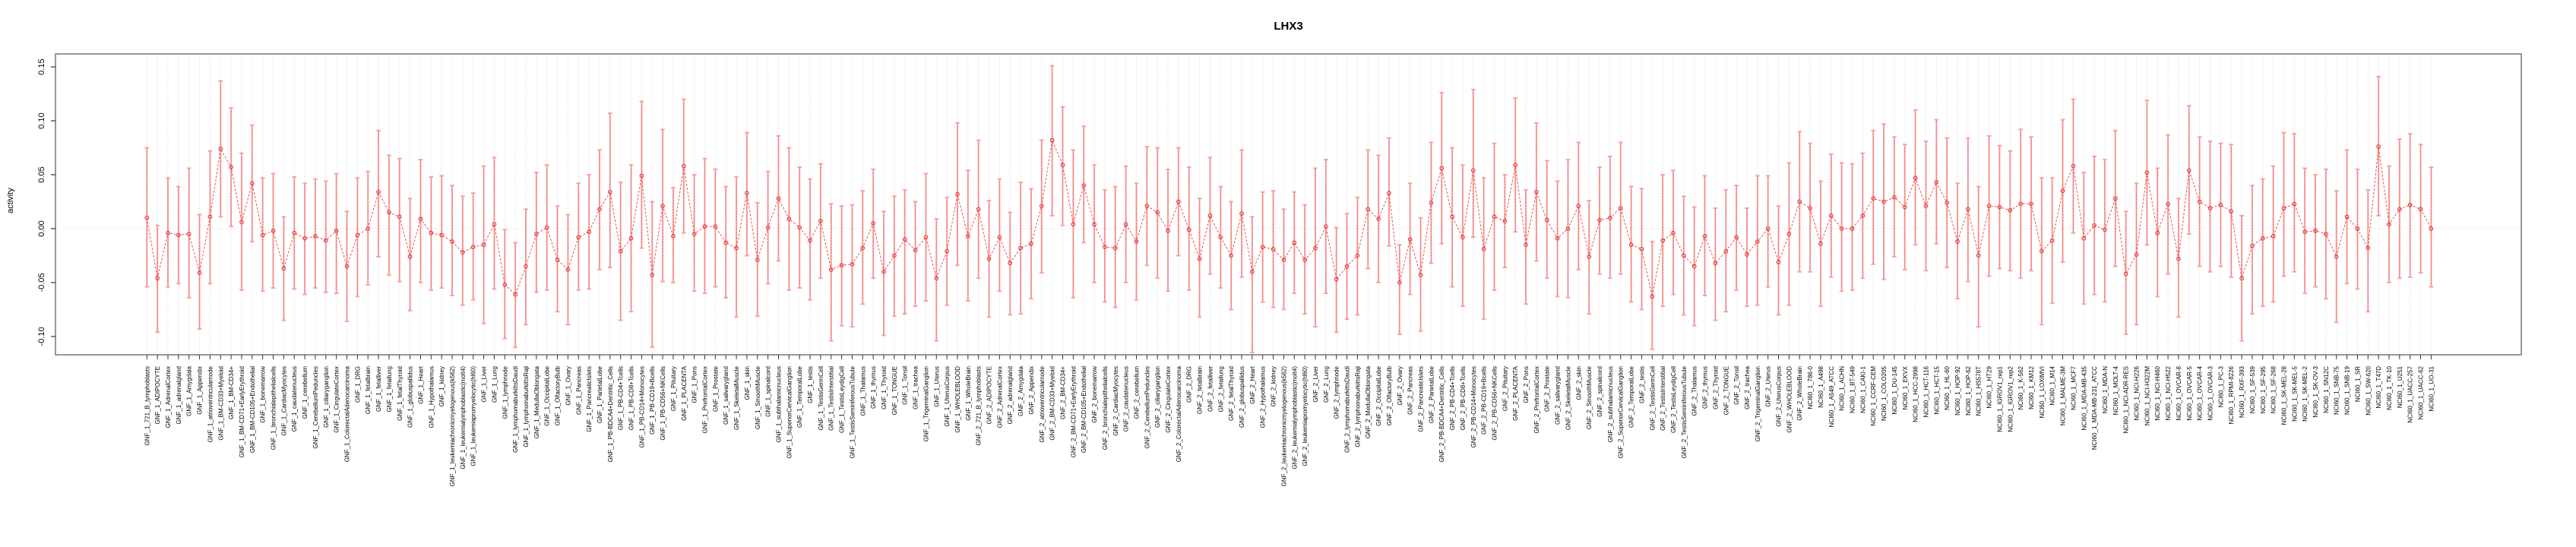  I want to click on x-category-label: GNF_2_TestisInterstitial, so click(1663, 398).